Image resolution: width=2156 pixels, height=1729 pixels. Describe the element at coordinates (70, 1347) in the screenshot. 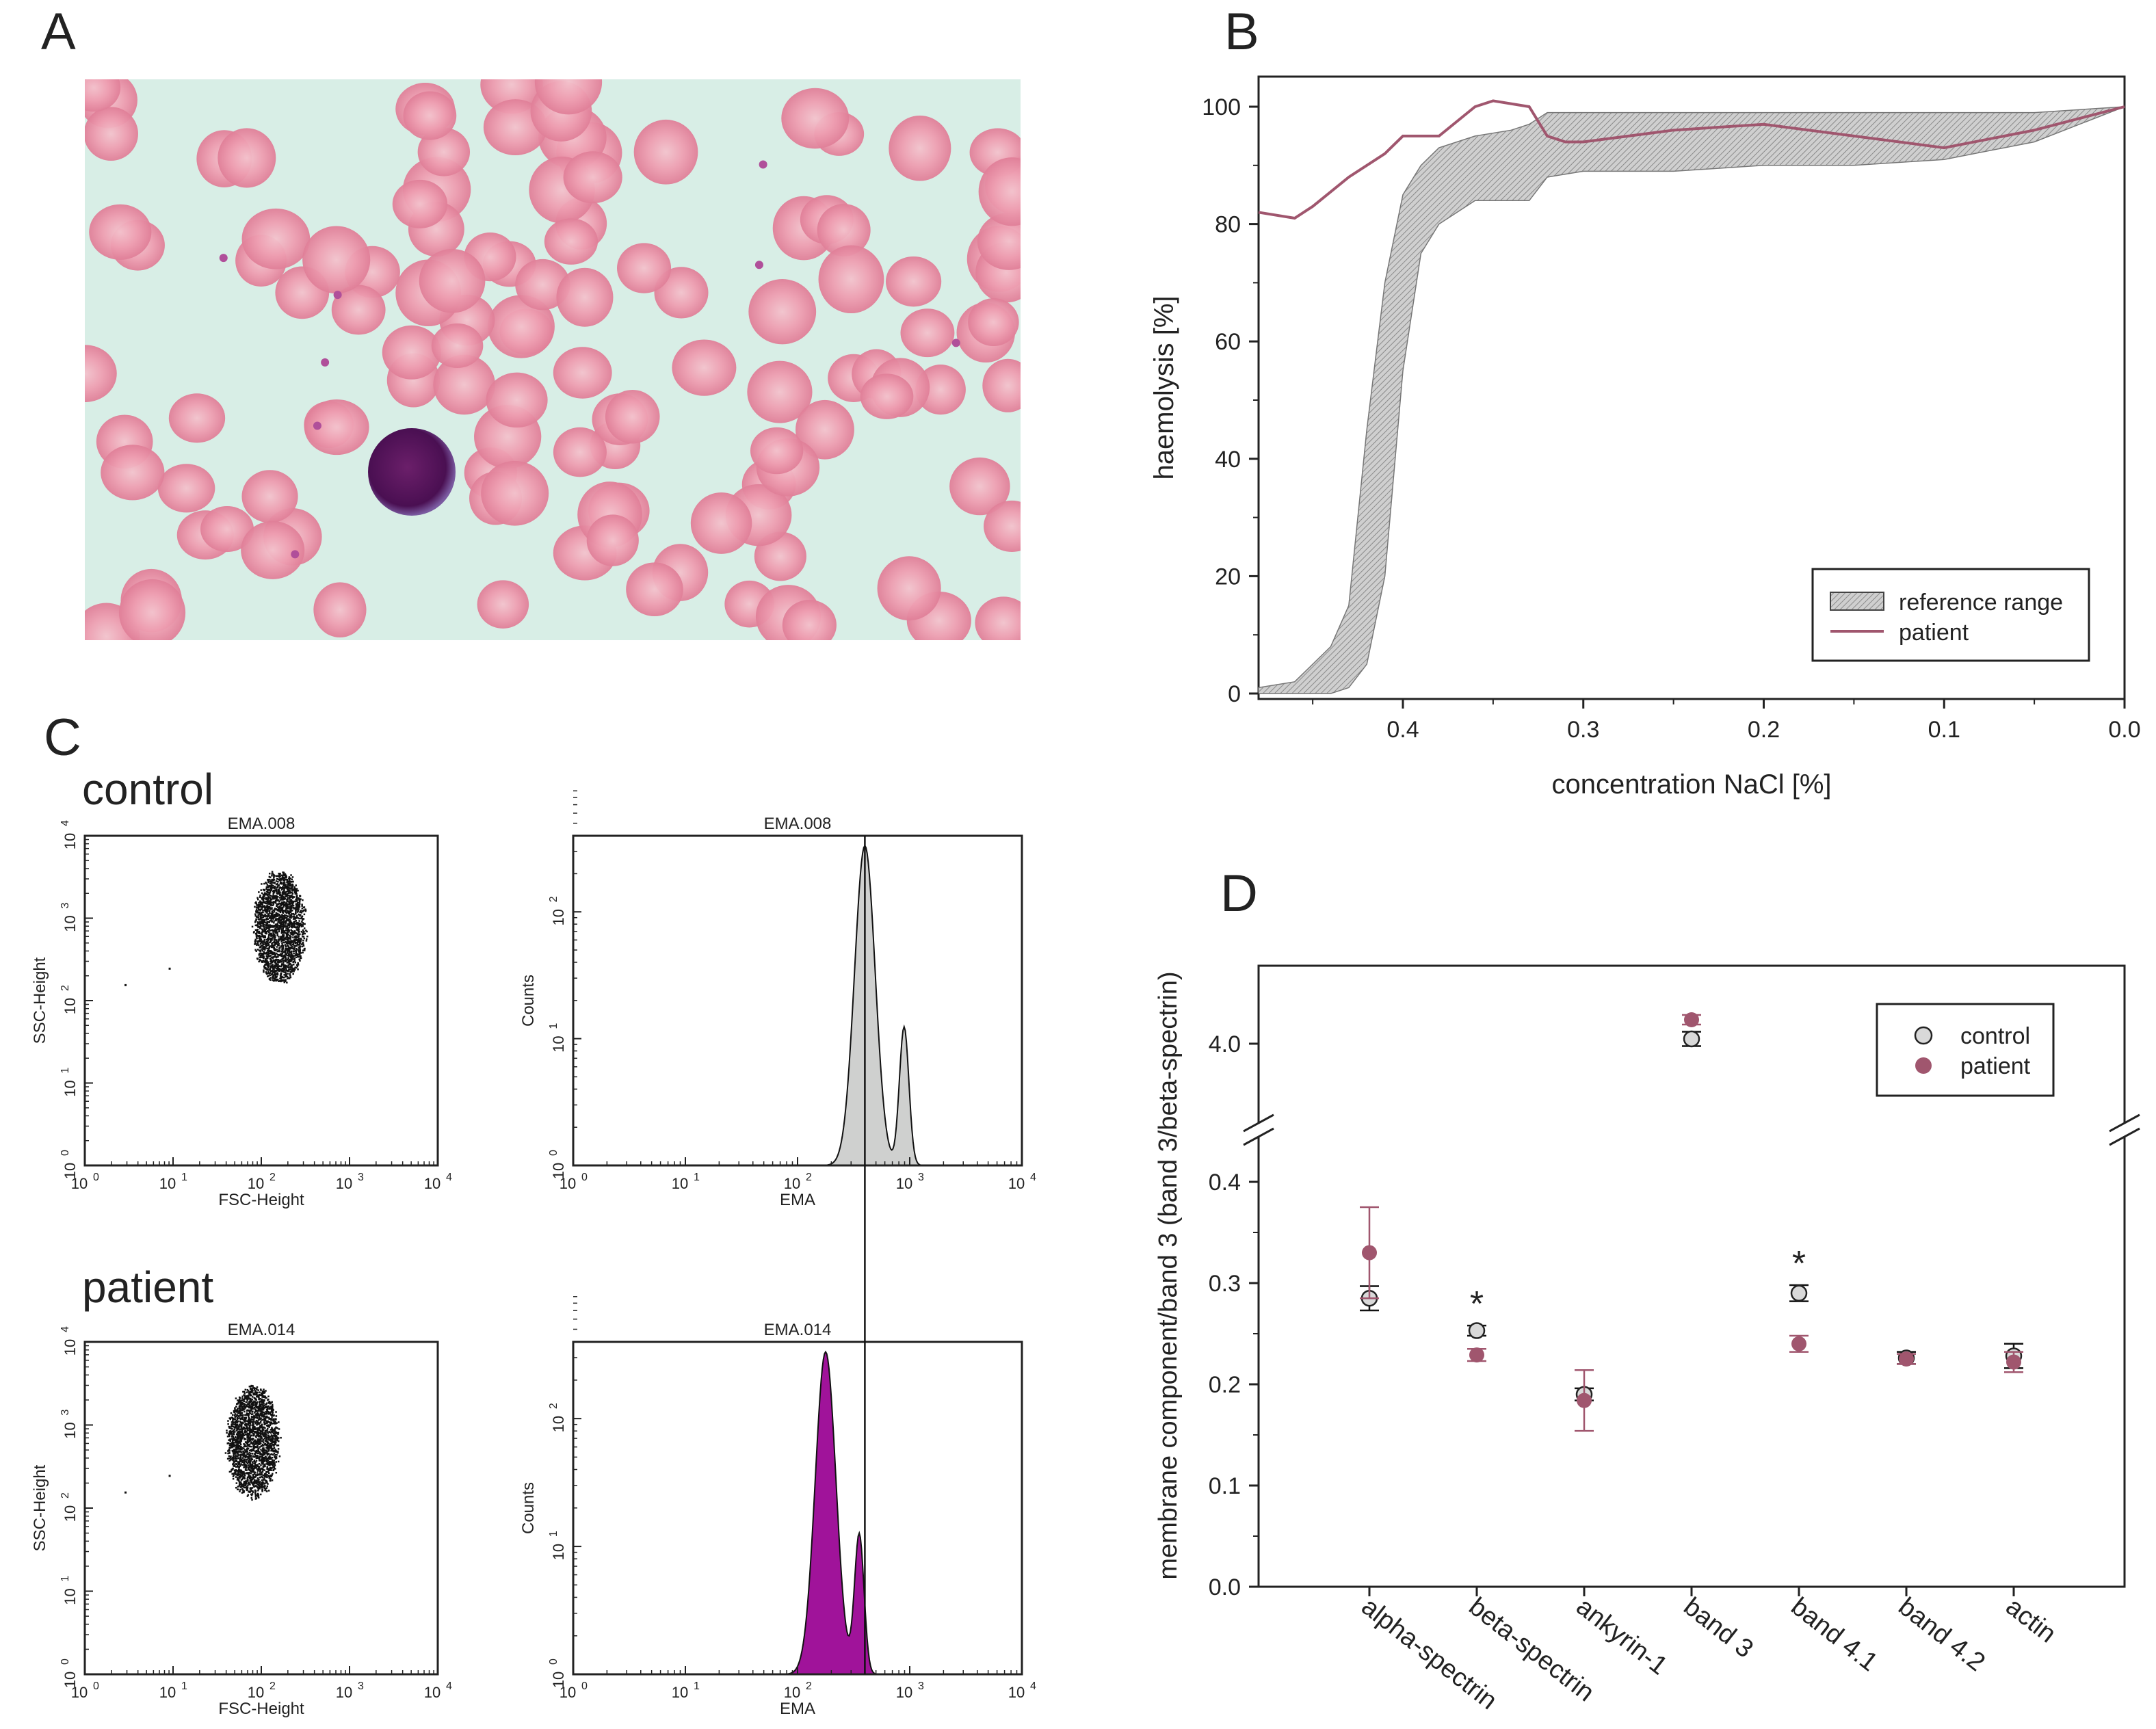

I see `y-tick-label: 10` at that location.